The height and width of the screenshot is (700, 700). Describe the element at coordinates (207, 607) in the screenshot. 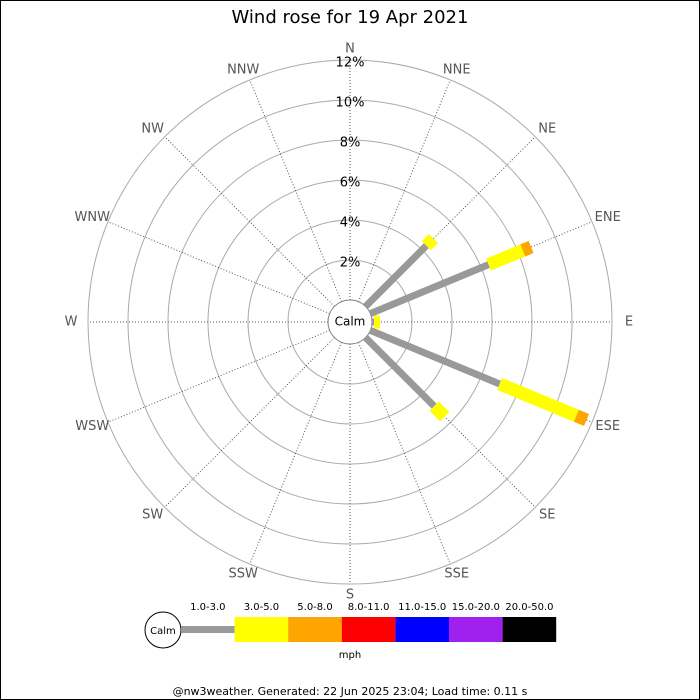

I see `legend-label: 1.0-3.0` at that location.